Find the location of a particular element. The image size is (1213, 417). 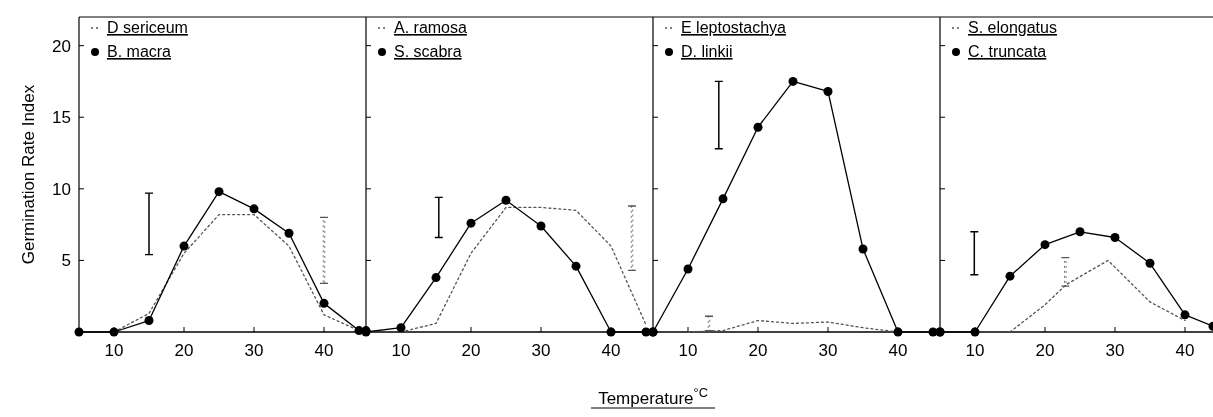

legend-label: C. truncata is located at coordinates (1007, 51).